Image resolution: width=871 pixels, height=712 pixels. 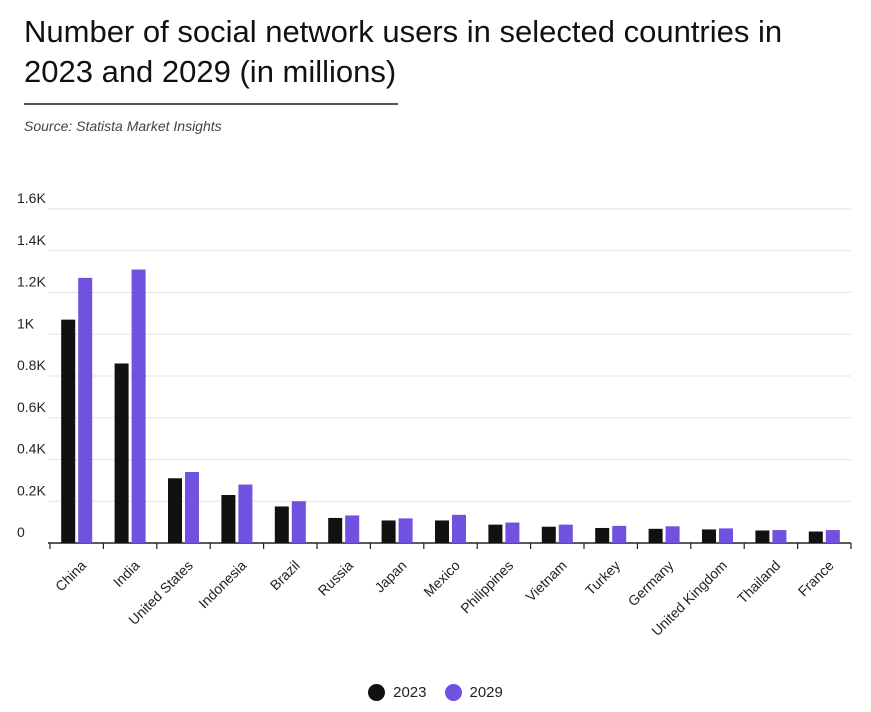 I want to click on bar-2029-france, so click(x=832, y=536).